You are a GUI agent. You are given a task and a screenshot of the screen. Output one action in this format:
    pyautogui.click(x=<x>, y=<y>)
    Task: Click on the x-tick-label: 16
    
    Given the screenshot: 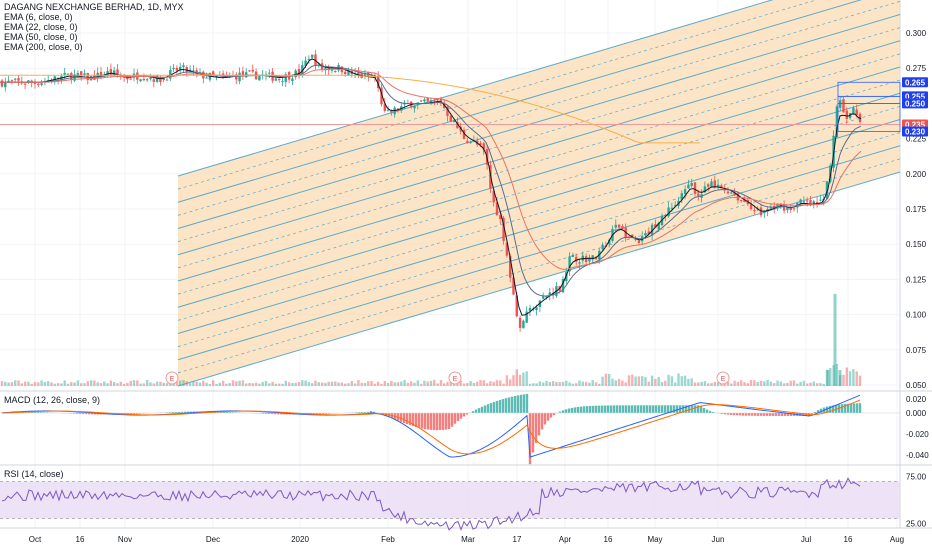 What is the action you would take?
    pyautogui.click(x=848, y=539)
    